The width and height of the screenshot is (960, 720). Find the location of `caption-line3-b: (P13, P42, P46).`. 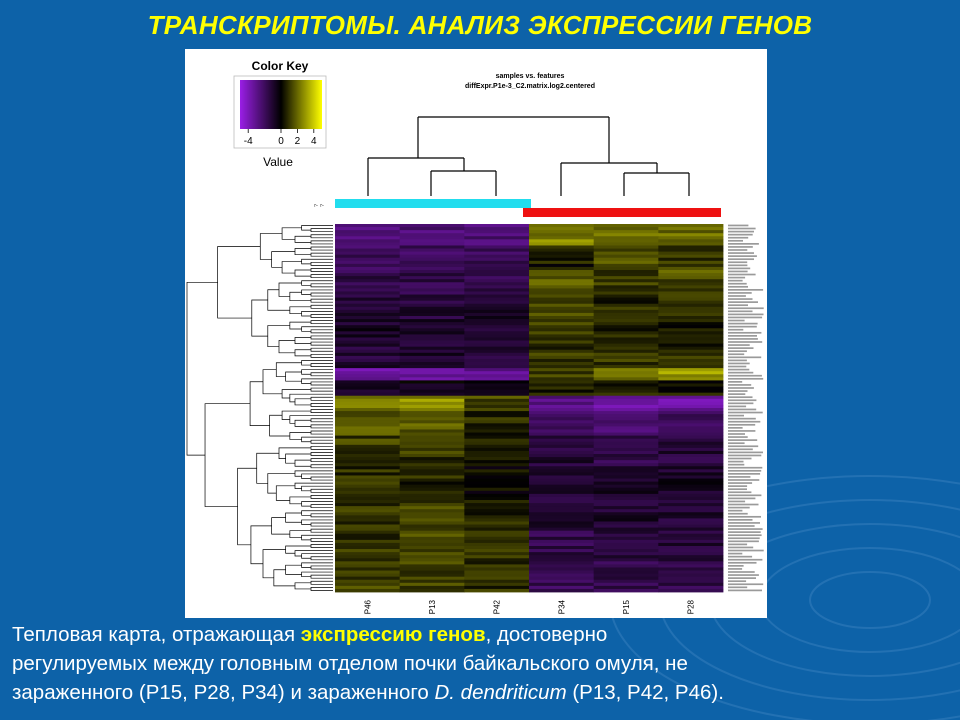

caption-line3-b: (P13, P42, P46). is located at coordinates (645, 692).